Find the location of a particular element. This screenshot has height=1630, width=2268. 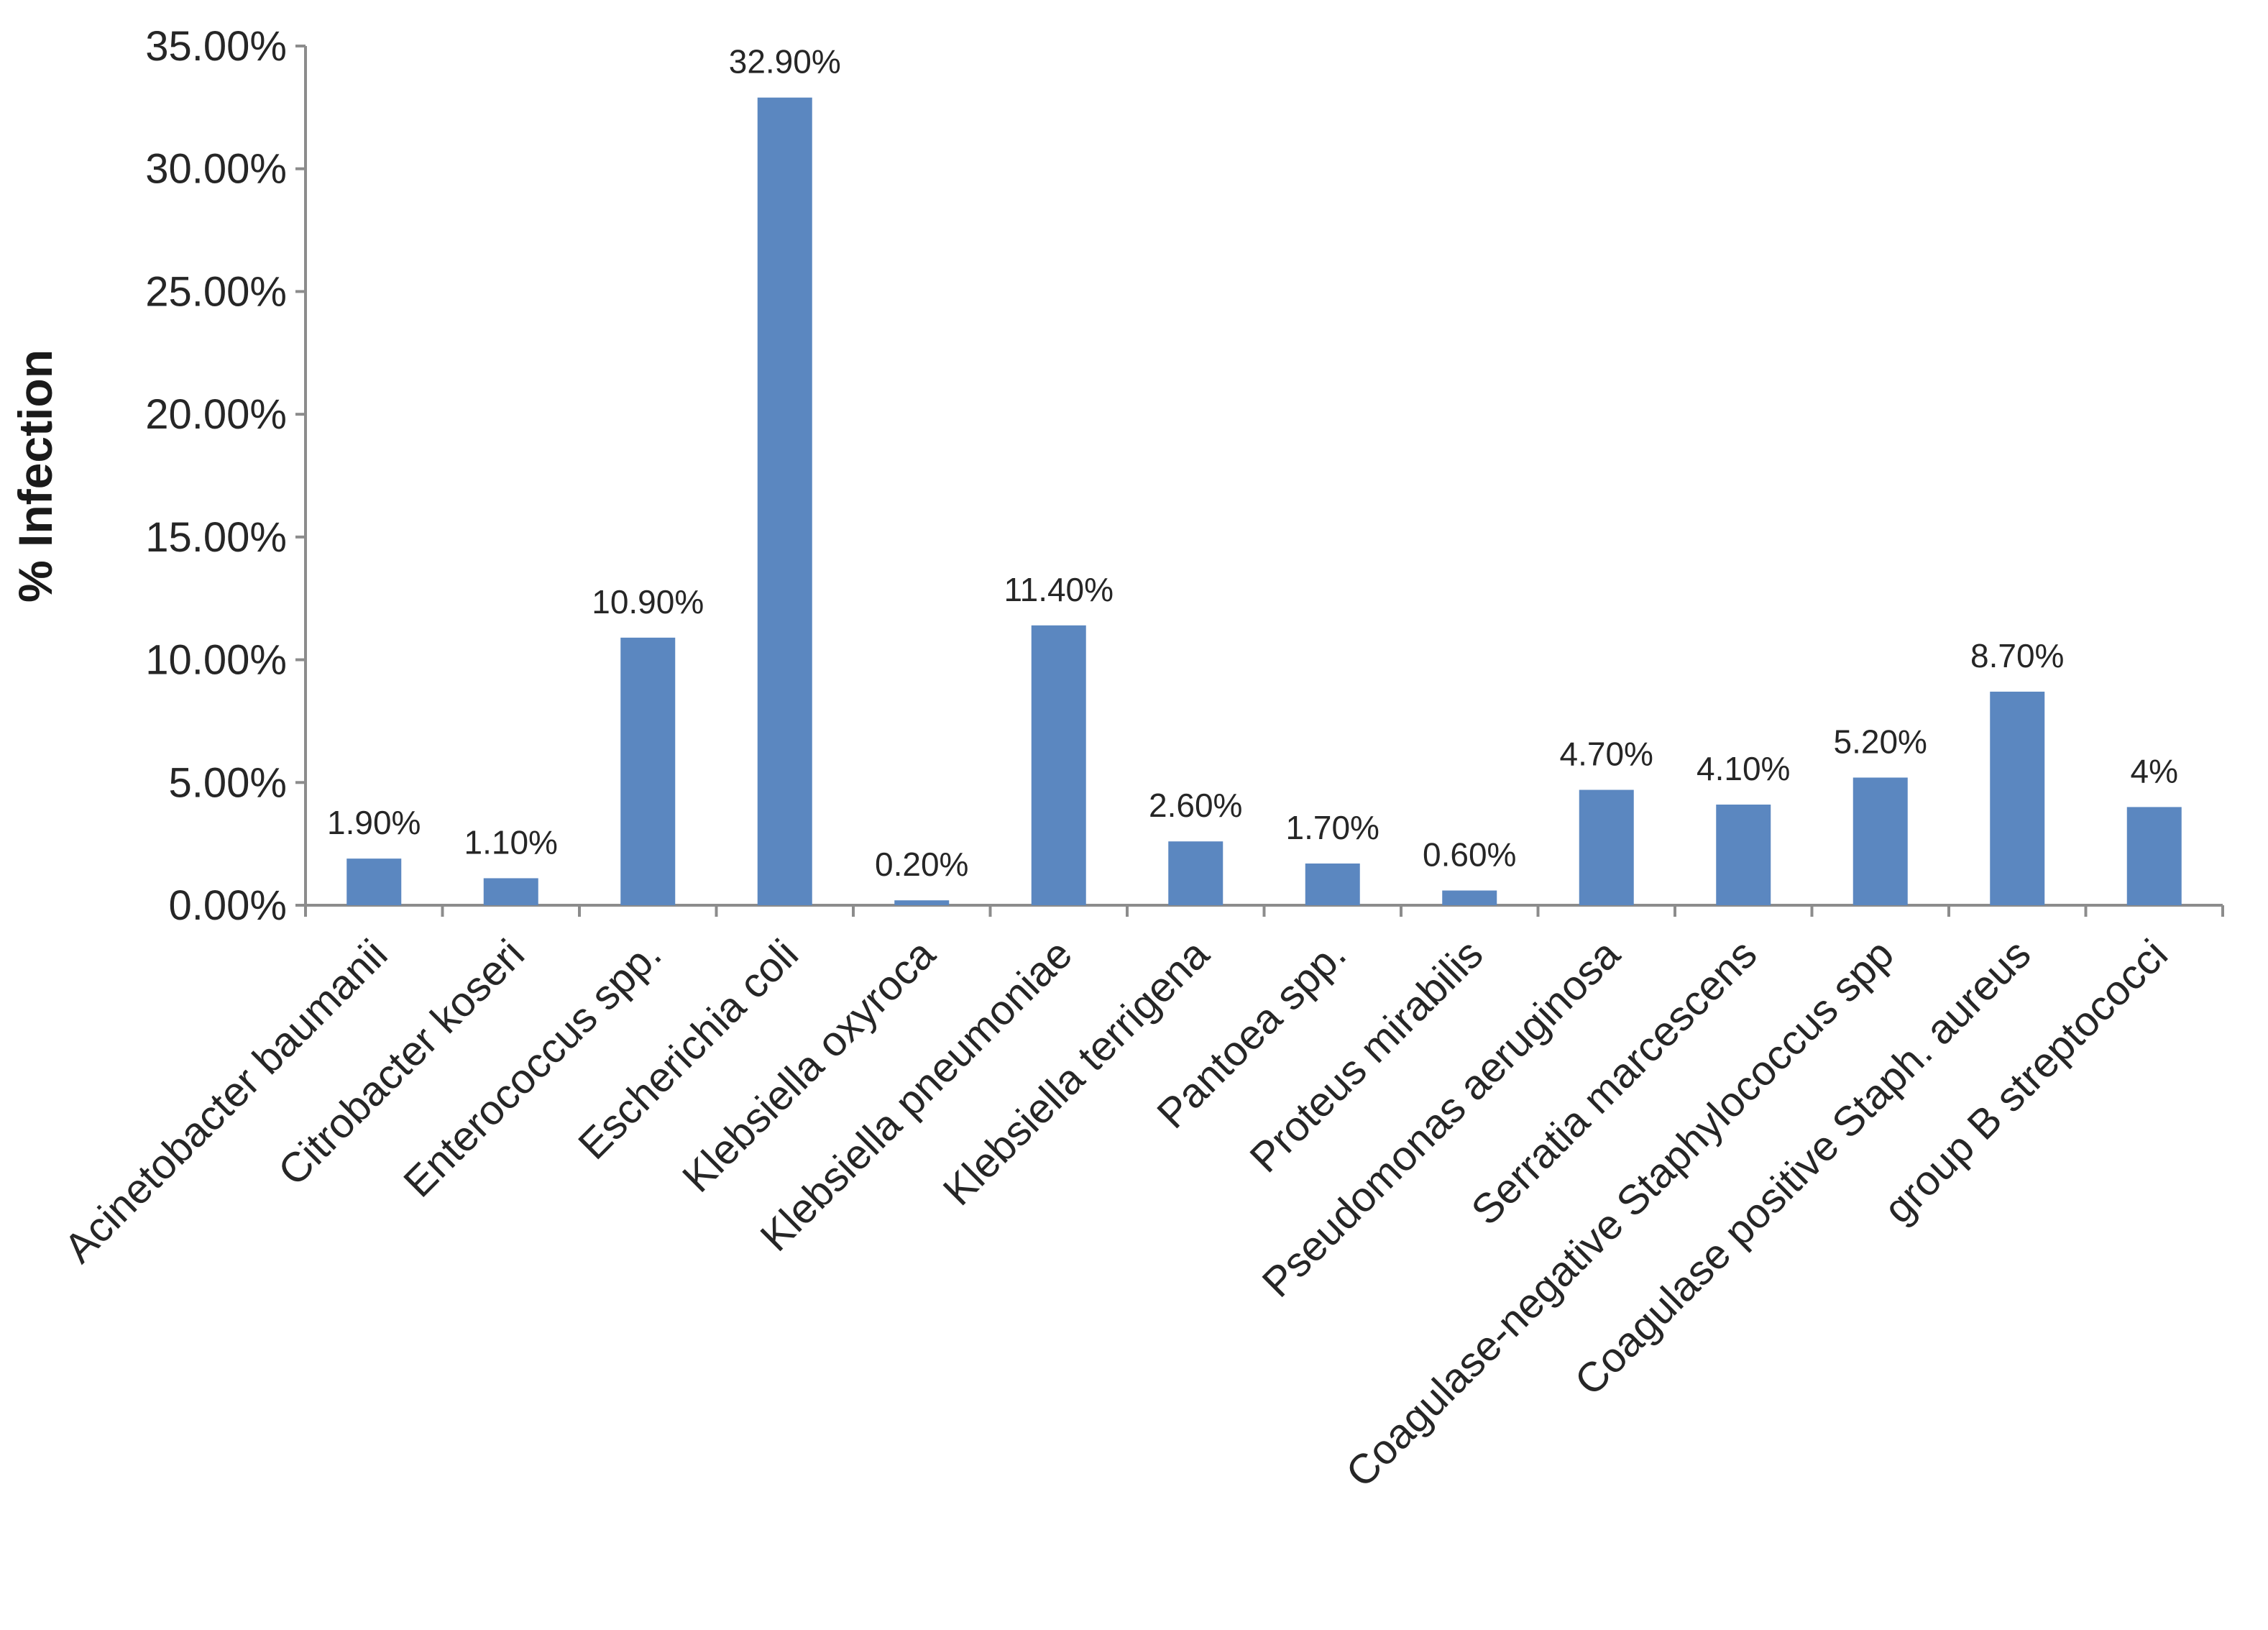

y-tick-label: 35.00% is located at coordinates (216, 47).